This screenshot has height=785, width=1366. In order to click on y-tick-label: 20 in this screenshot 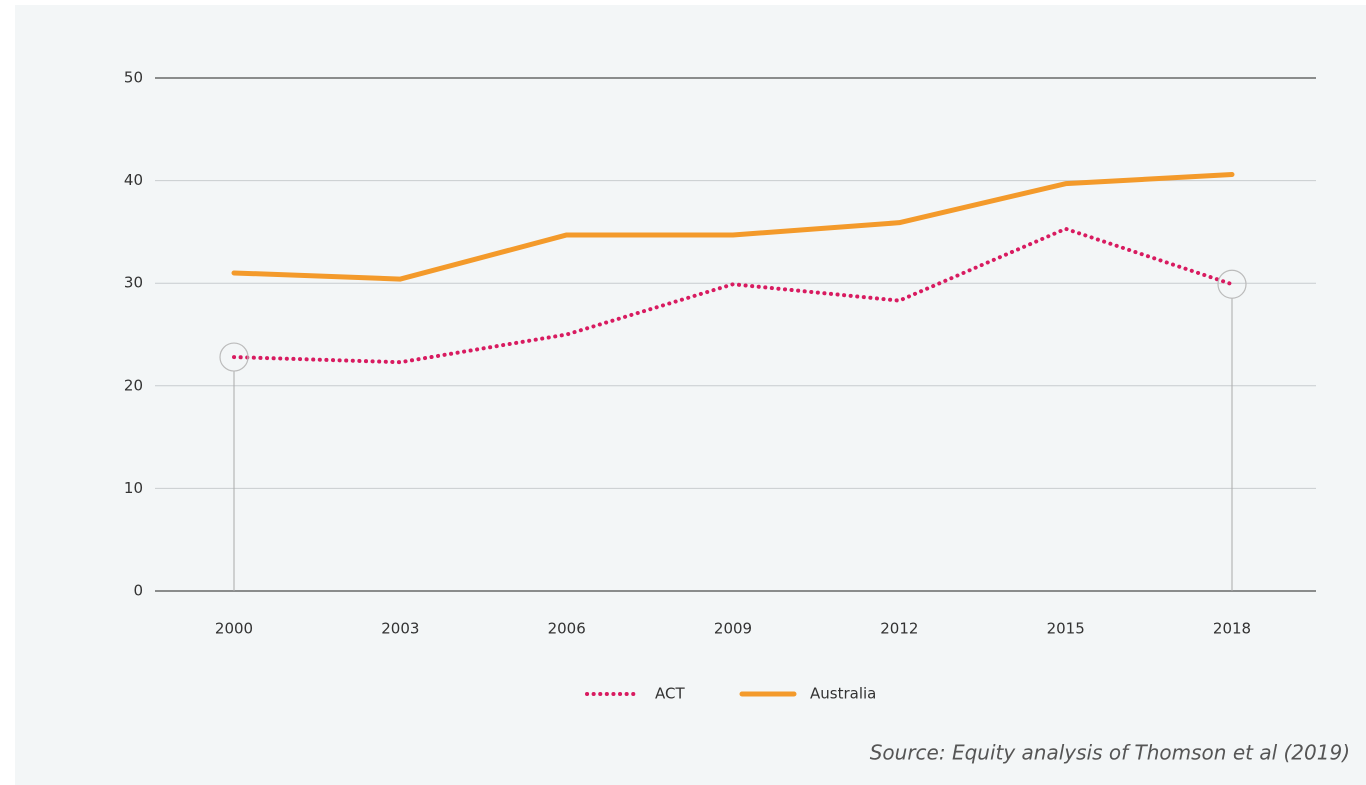, I will do `click(133, 385)`.